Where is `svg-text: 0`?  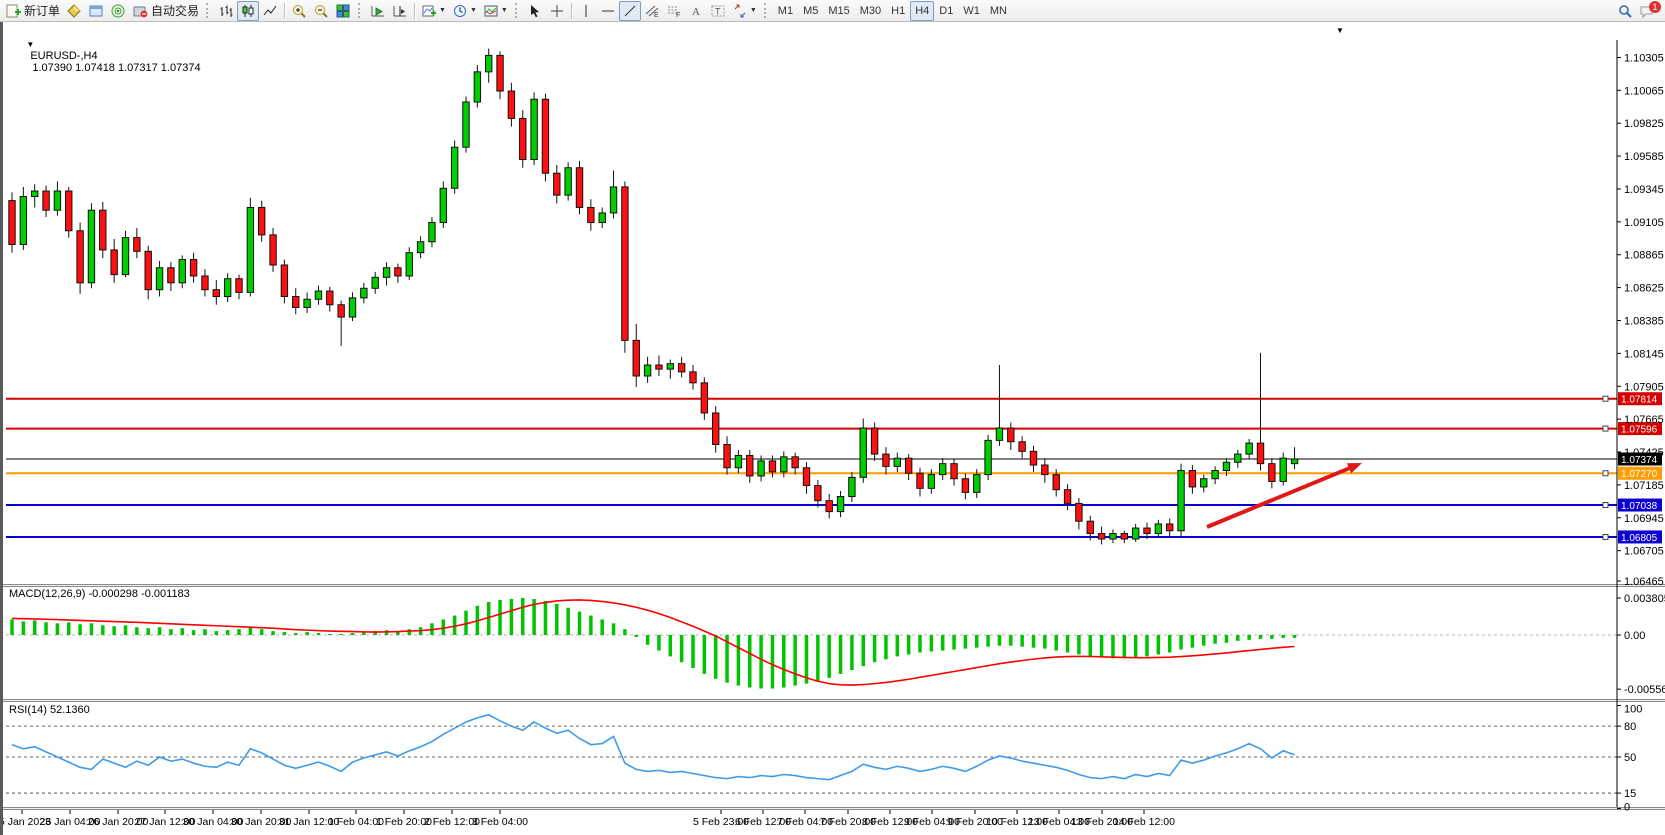 svg-text: 0 is located at coordinates (1627, 808).